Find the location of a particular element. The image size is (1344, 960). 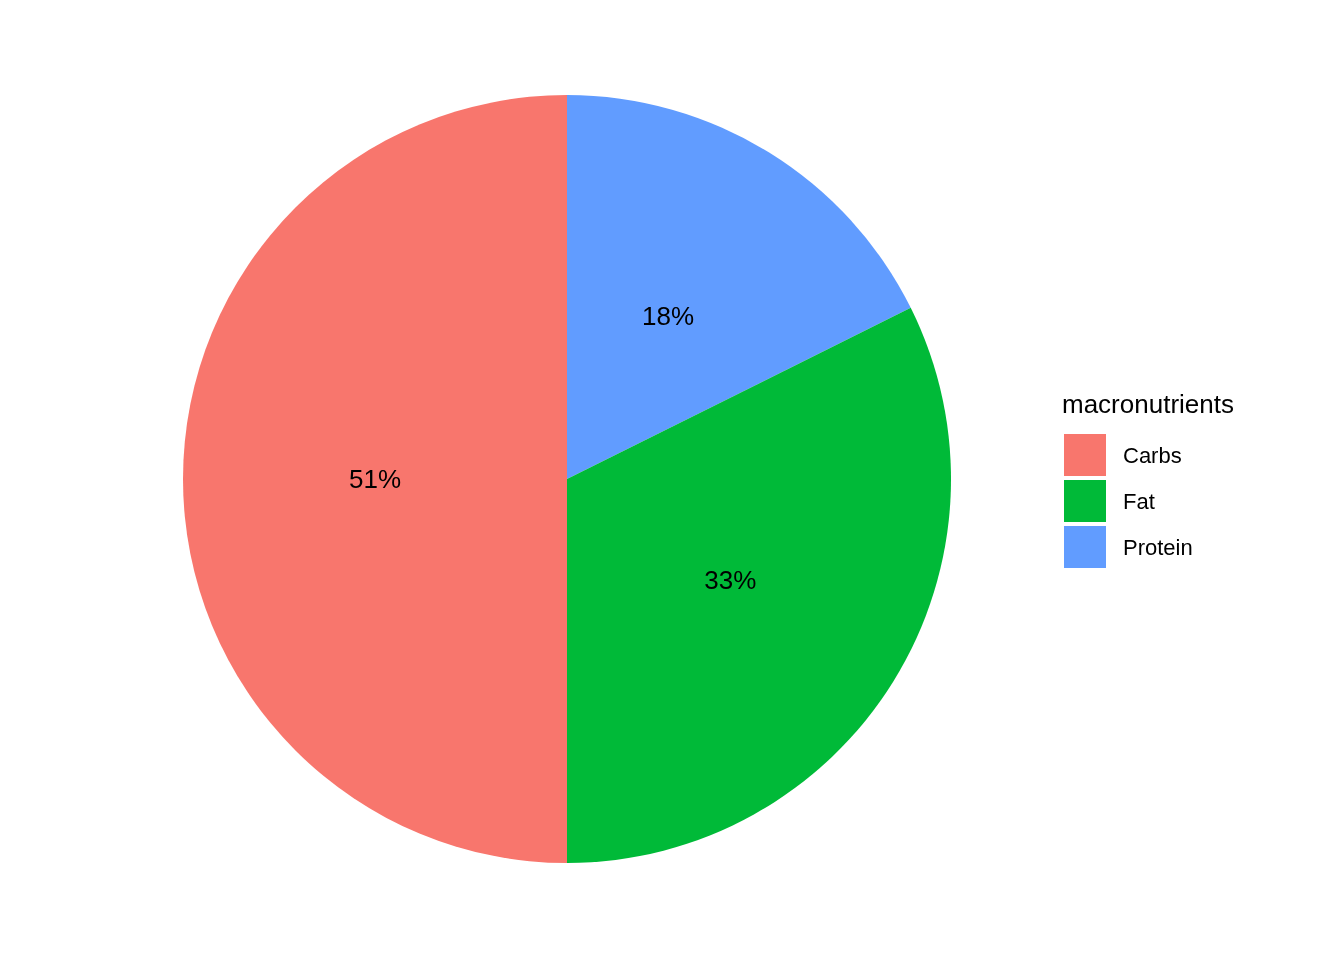

legend-label: Protein is located at coordinates (1158, 547).